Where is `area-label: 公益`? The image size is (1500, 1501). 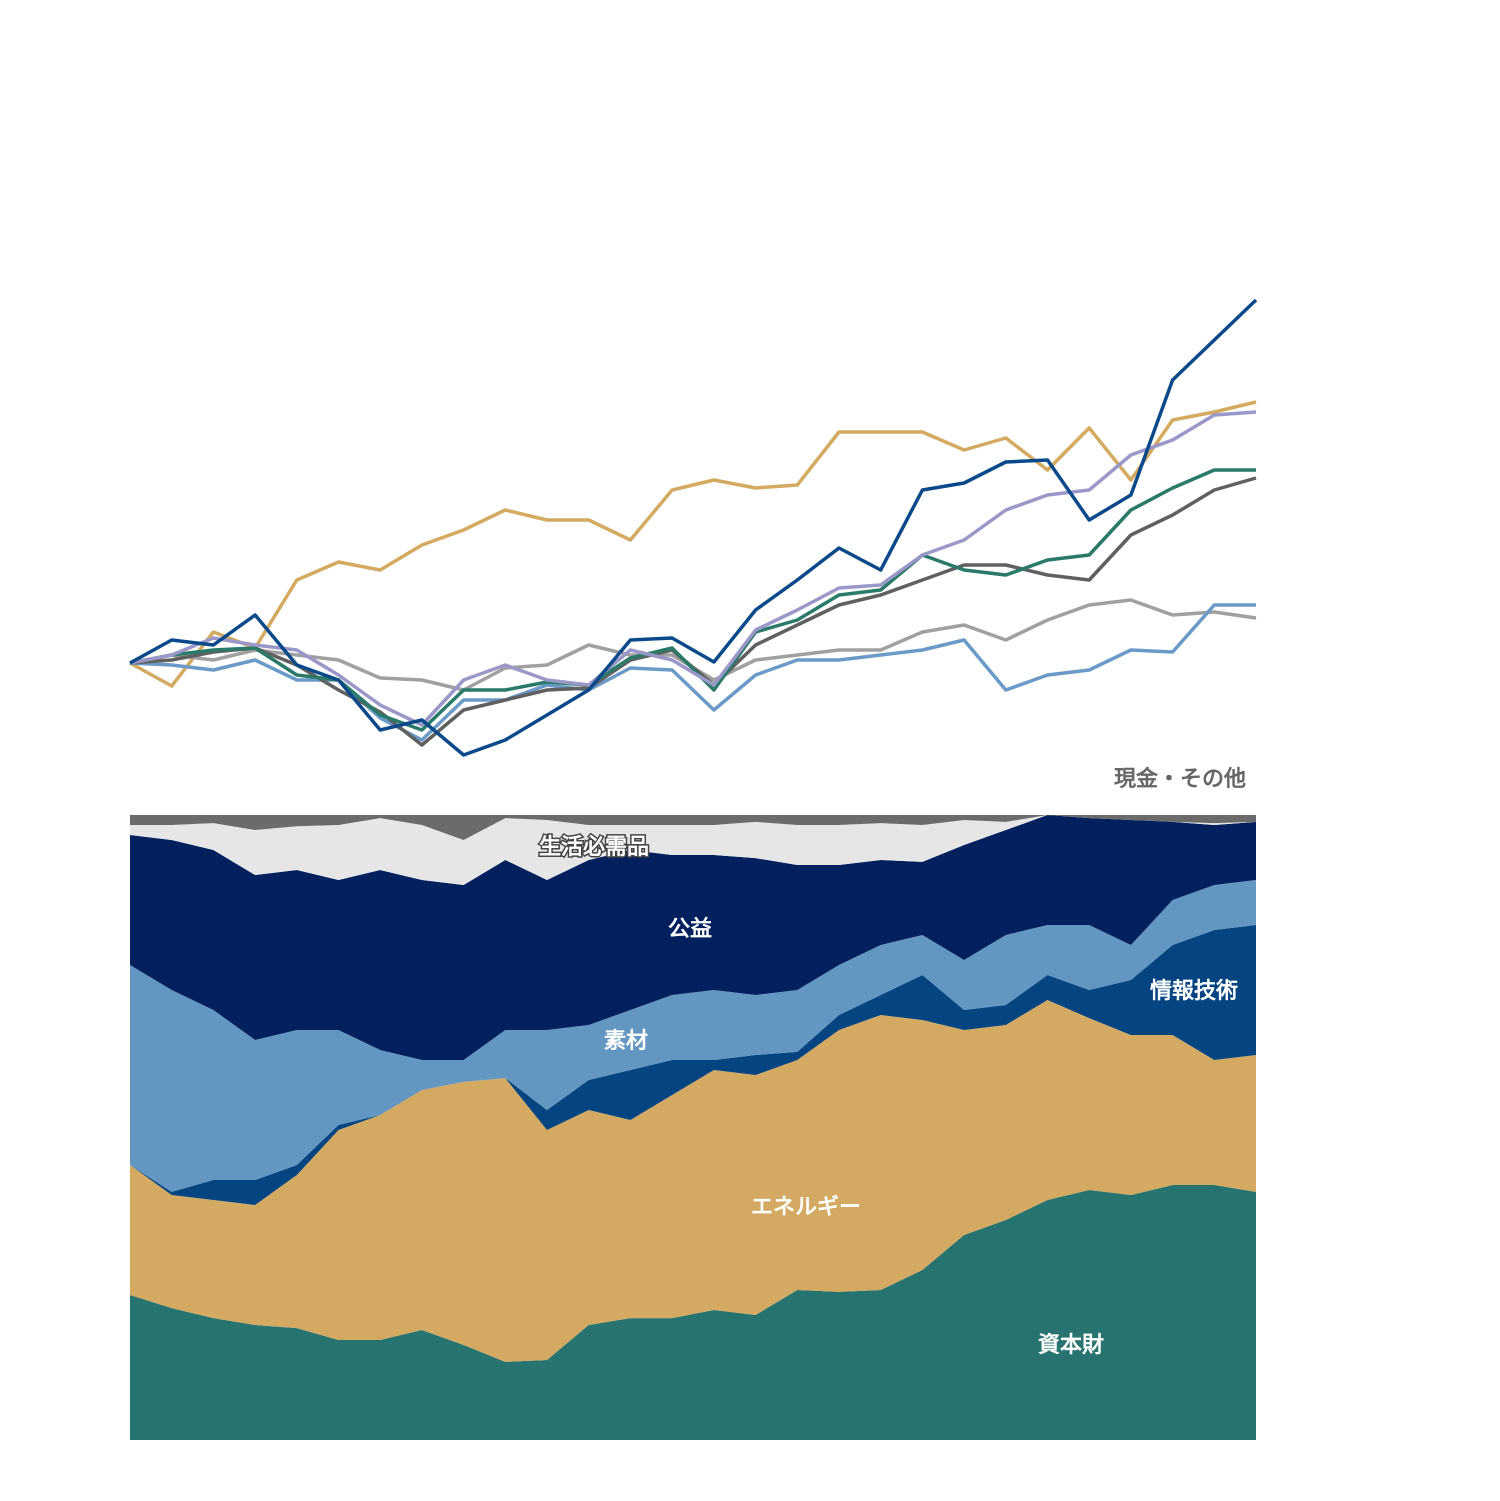
area-label: 公益 is located at coordinates (690, 929).